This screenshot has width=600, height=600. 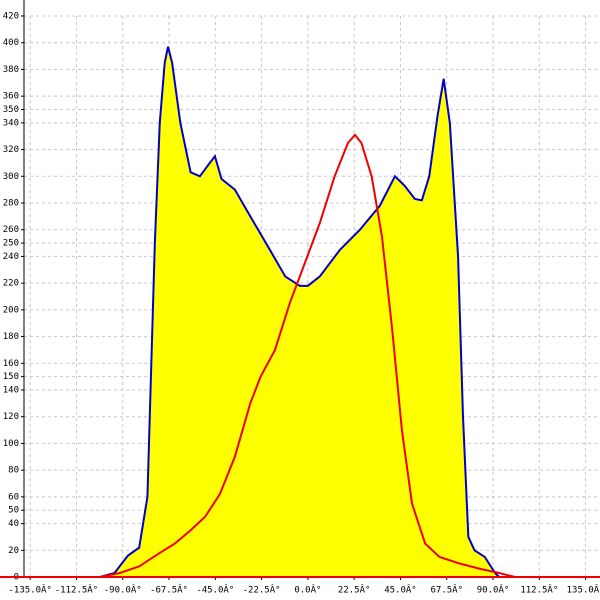 What do you see at coordinates (493, 590) in the screenshot?
I see `x-tick-label: 90.0Â°` at bounding box center [493, 590].